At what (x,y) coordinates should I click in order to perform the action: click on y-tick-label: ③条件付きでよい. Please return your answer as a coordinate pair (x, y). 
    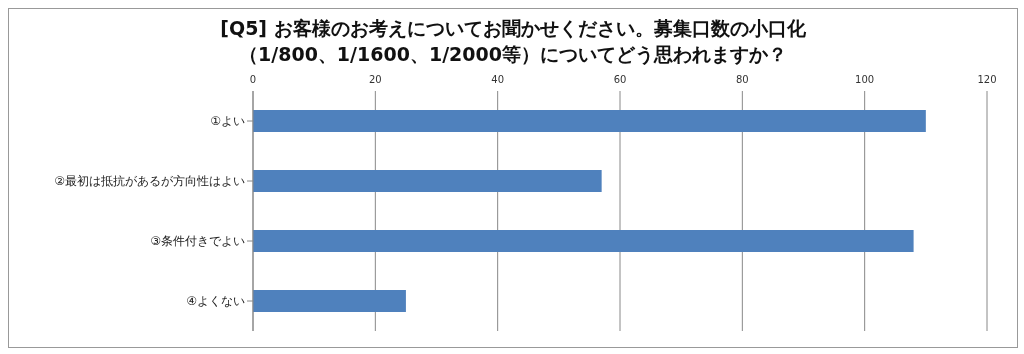
    Looking at the image, I should click on (197, 241).